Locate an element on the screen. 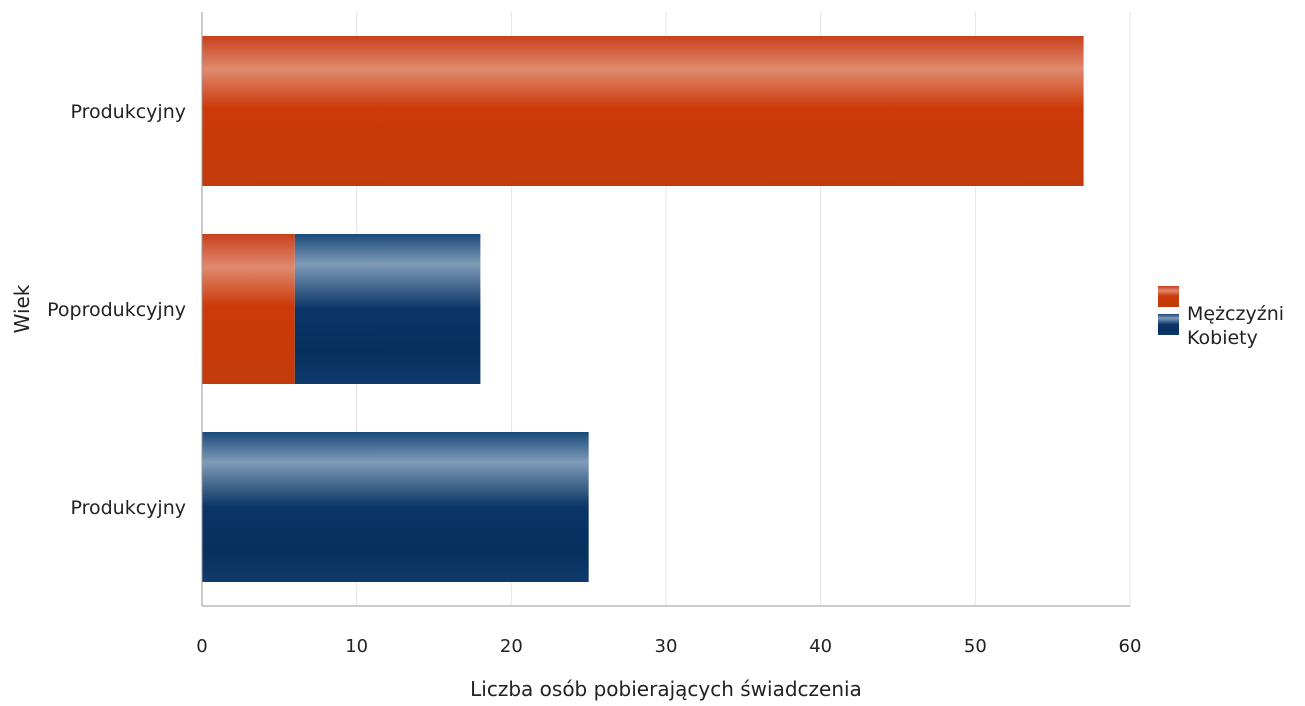 The image size is (1305, 706). x-tick-label: 20 is located at coordinates (511, 646).